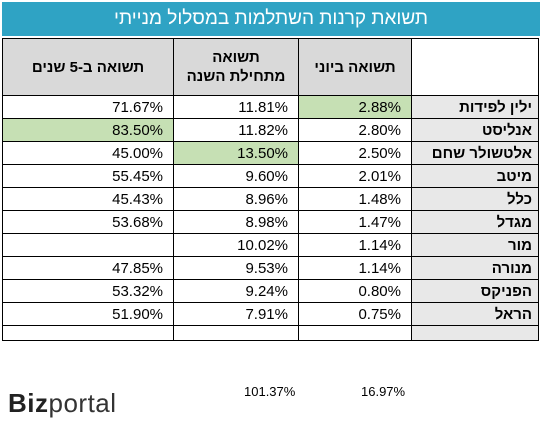 The height and width of the screenshot is (433, 542). I want to click on june-cell: 0.80%, so click(355, 291).